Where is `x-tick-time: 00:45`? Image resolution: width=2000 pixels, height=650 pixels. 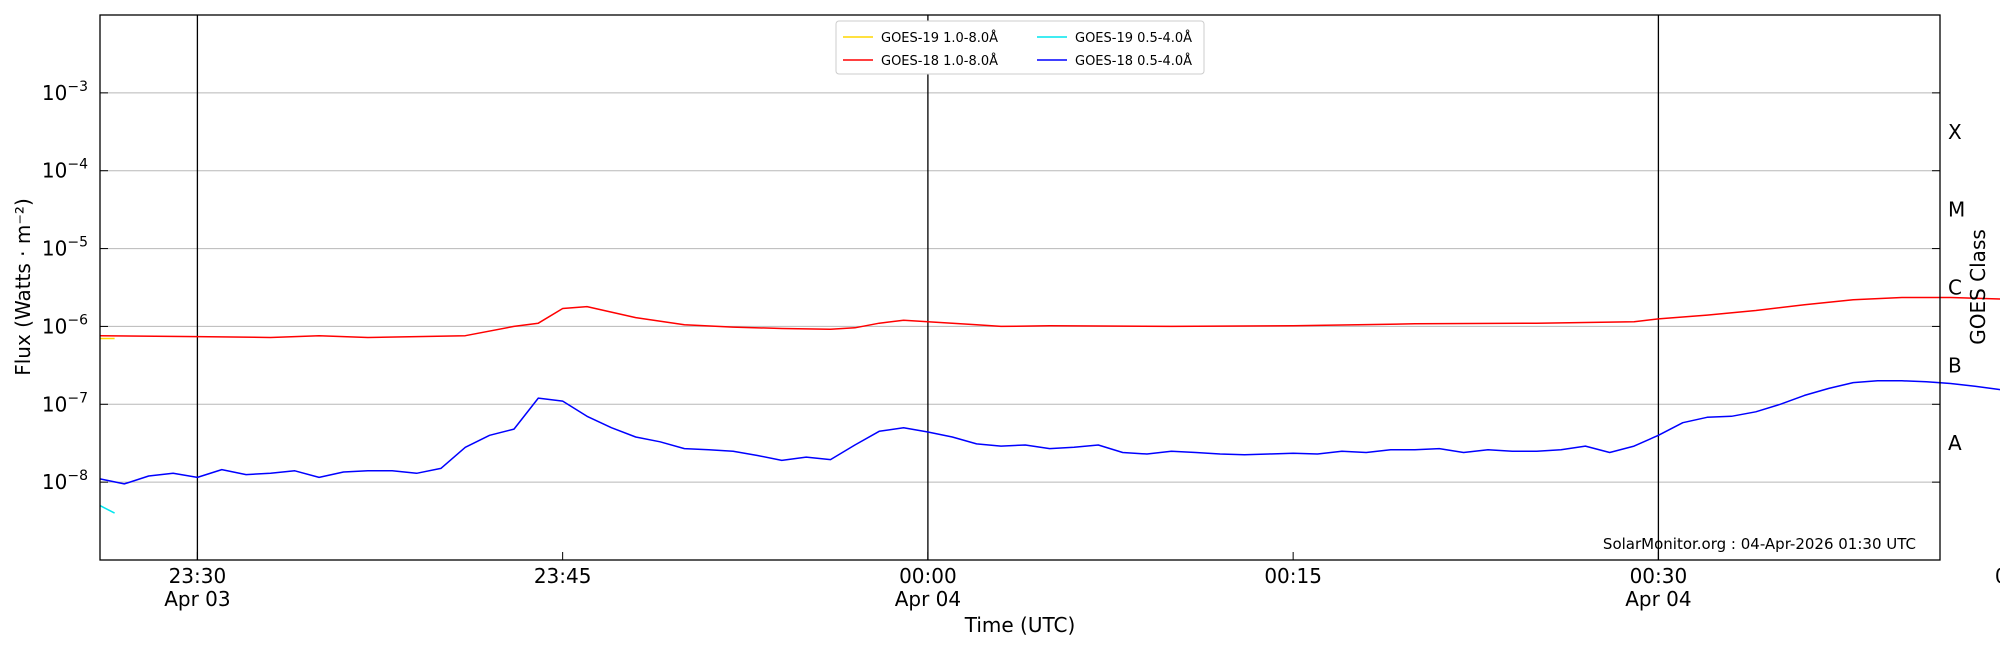
x-tick-time: 00:45 is located at coordinates (1997, 576).